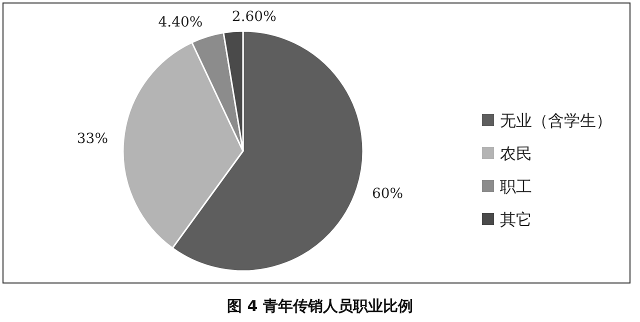 The height and width of the screenshot is (322, 640). Describe the element at coordinates (180, 22) in the screenshot. I see `data-label: 4.40%` at that location.